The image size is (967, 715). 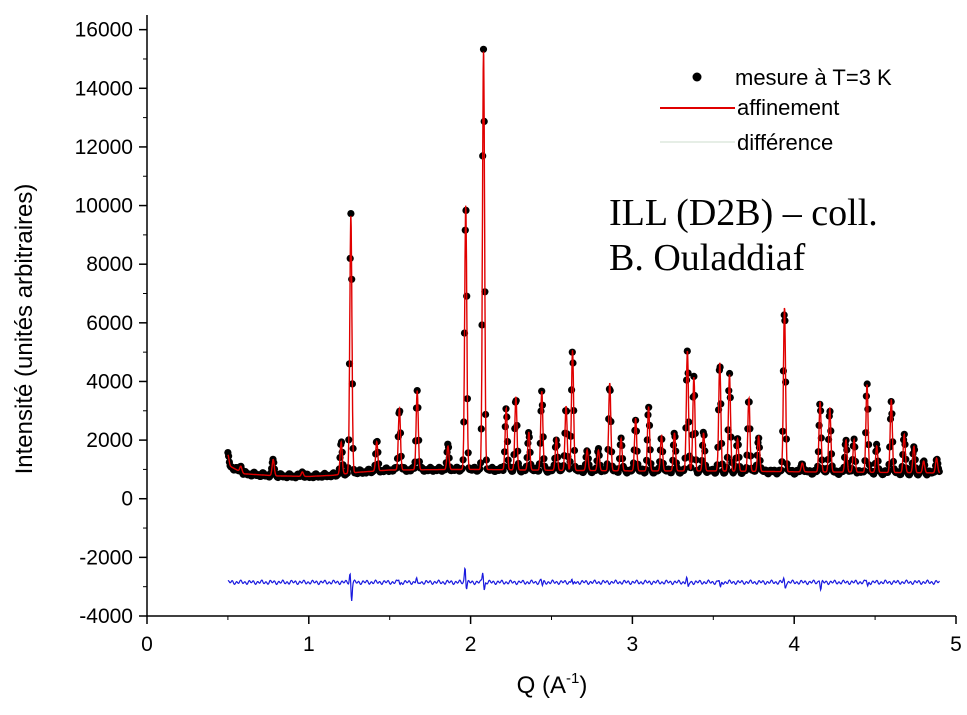 What do you see at coordinates (109, 440) in the screenshot?
I see `y-tick-label: 2000` at bounding box center [109, 440].